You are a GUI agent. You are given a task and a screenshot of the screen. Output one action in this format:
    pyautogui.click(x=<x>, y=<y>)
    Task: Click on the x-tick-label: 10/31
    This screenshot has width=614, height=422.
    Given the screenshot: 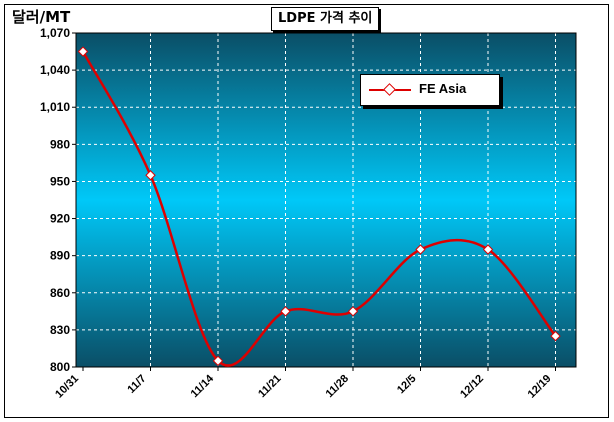 What is the action you would take?
    pyautogui.click(x=67, y=387)
    